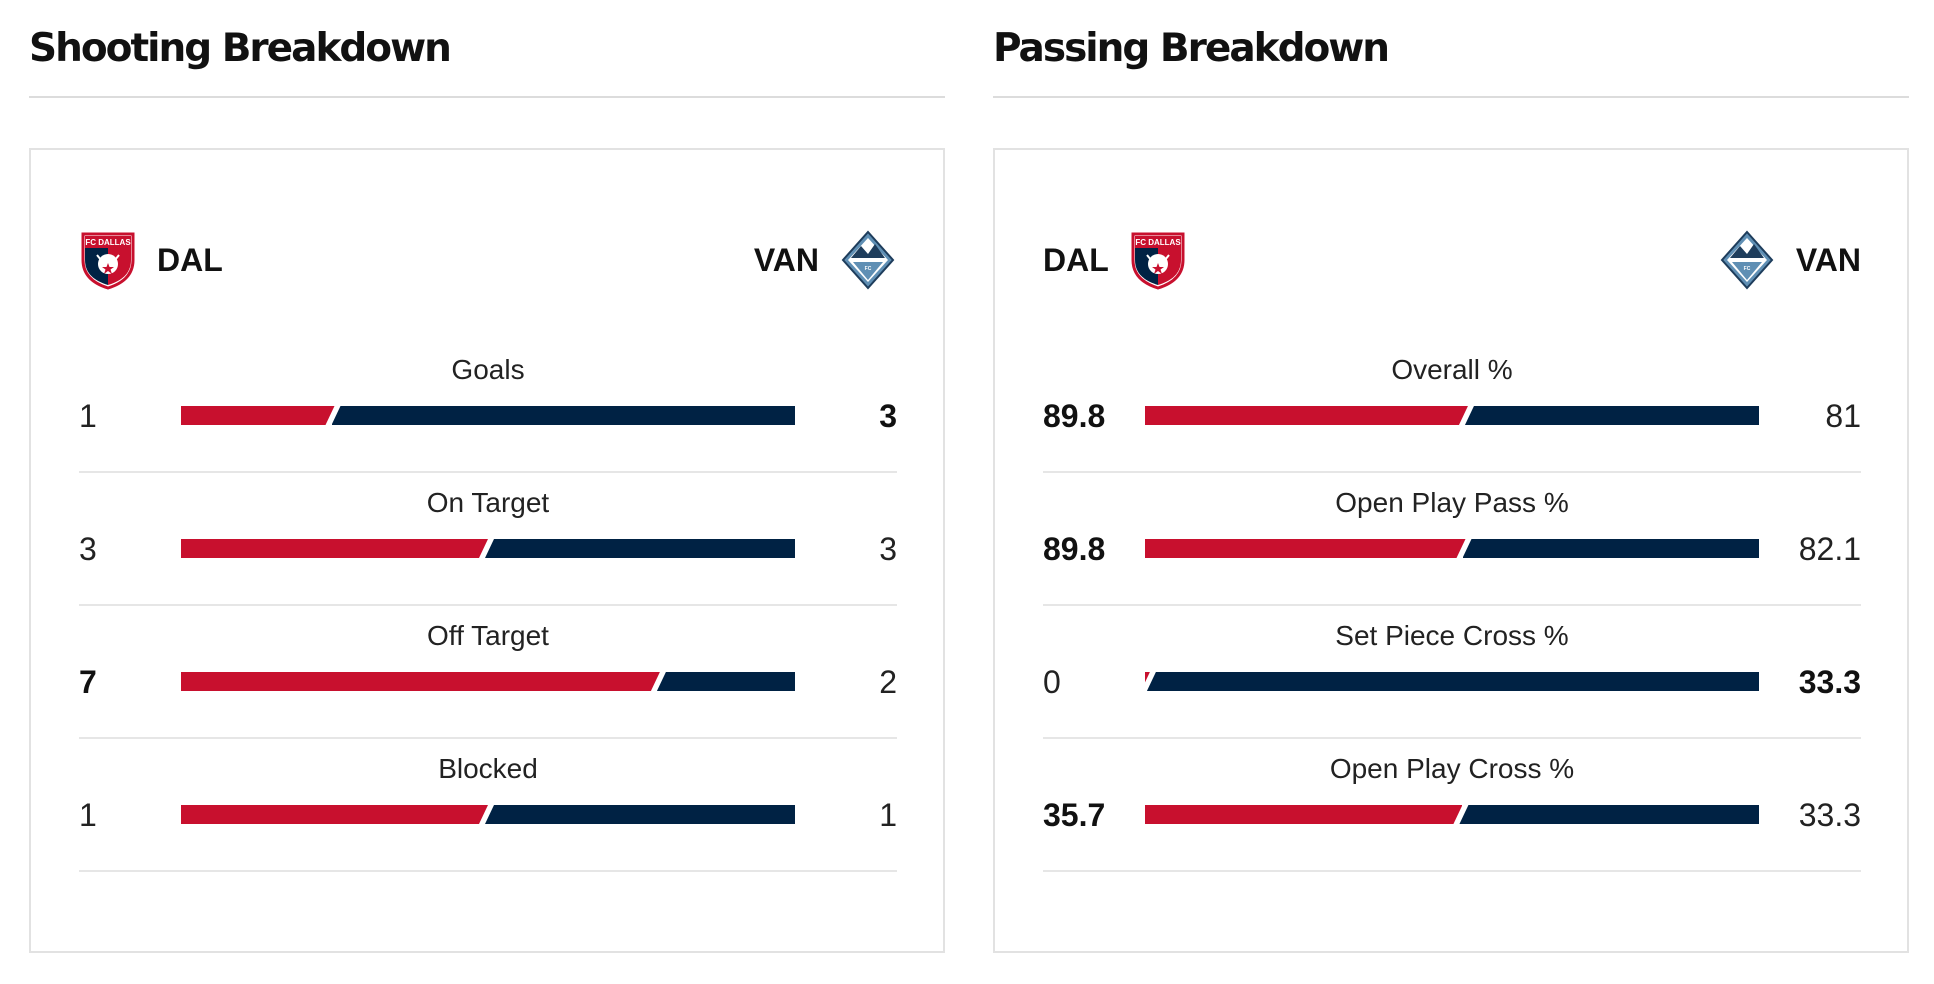 This screenshot has height=984, width=1934. What do you see at coordinates (1452, 768) in the screenshot?
I see `stat-label: Open Play Cross %` at bounding box center [1452, 768].